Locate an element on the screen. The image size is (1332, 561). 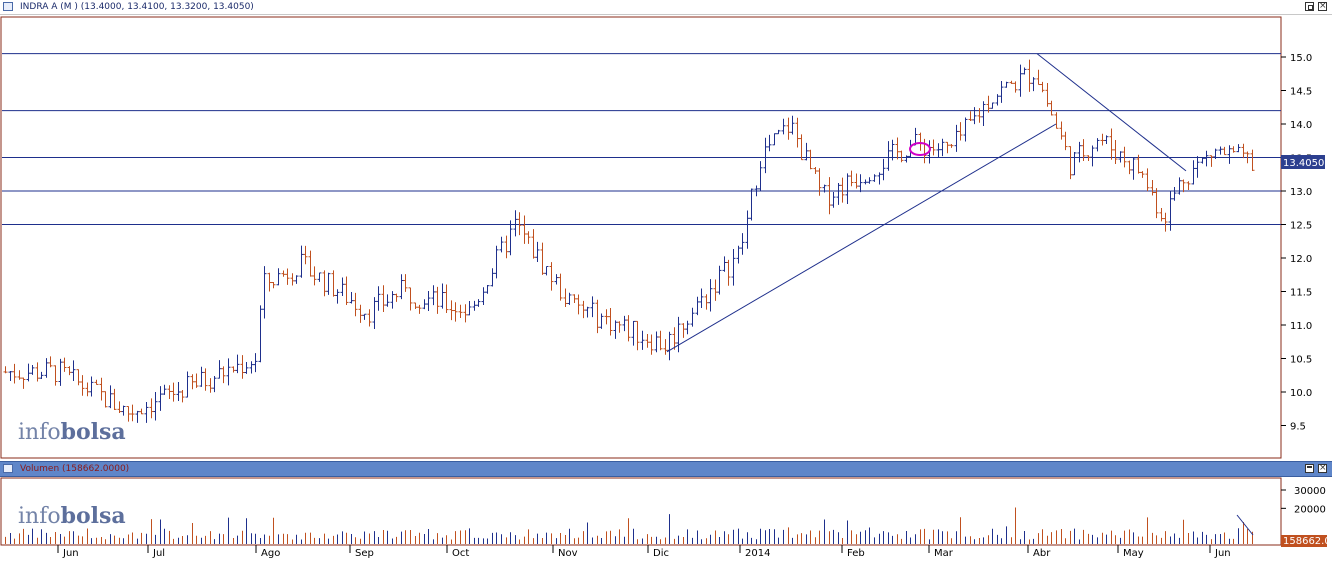
y-tick-label: 15.0 is located at coordinates (1301, 58).